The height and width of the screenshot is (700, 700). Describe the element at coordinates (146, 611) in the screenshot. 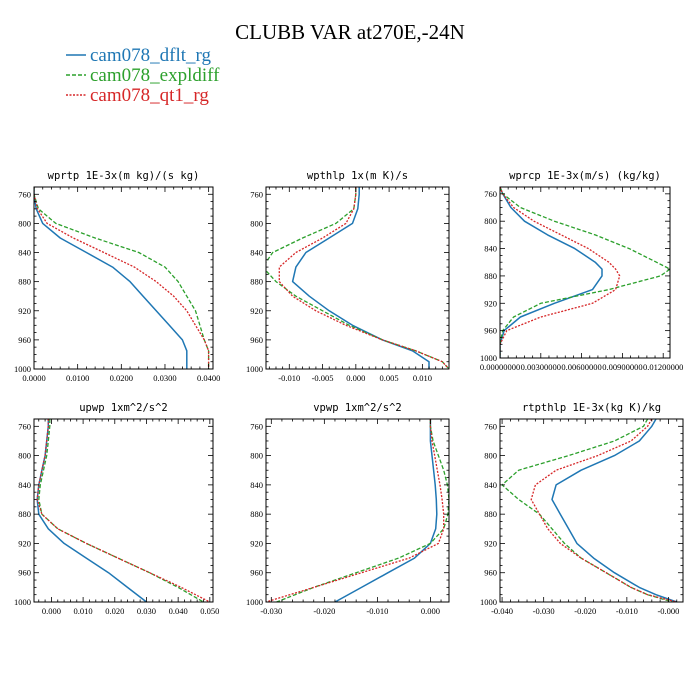

I see `x-tick-label: 0.030` at that location.